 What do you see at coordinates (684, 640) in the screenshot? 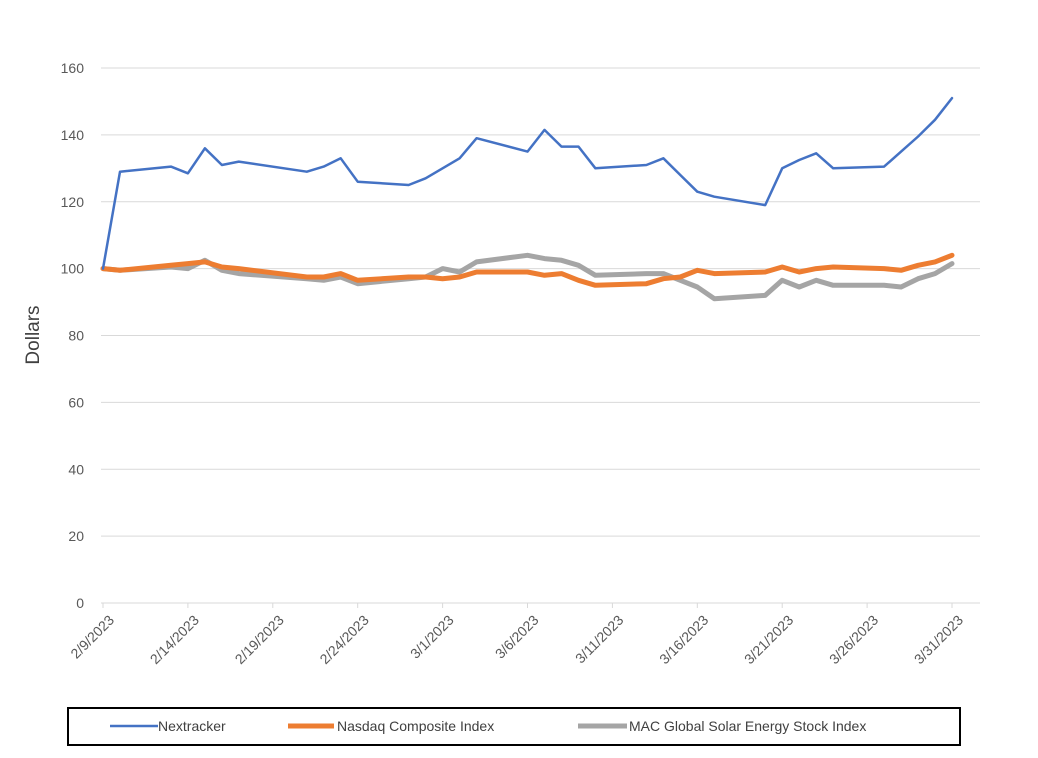
I see `x-tick-label-7: 3/16/2023` at bounding box center [684, 640].